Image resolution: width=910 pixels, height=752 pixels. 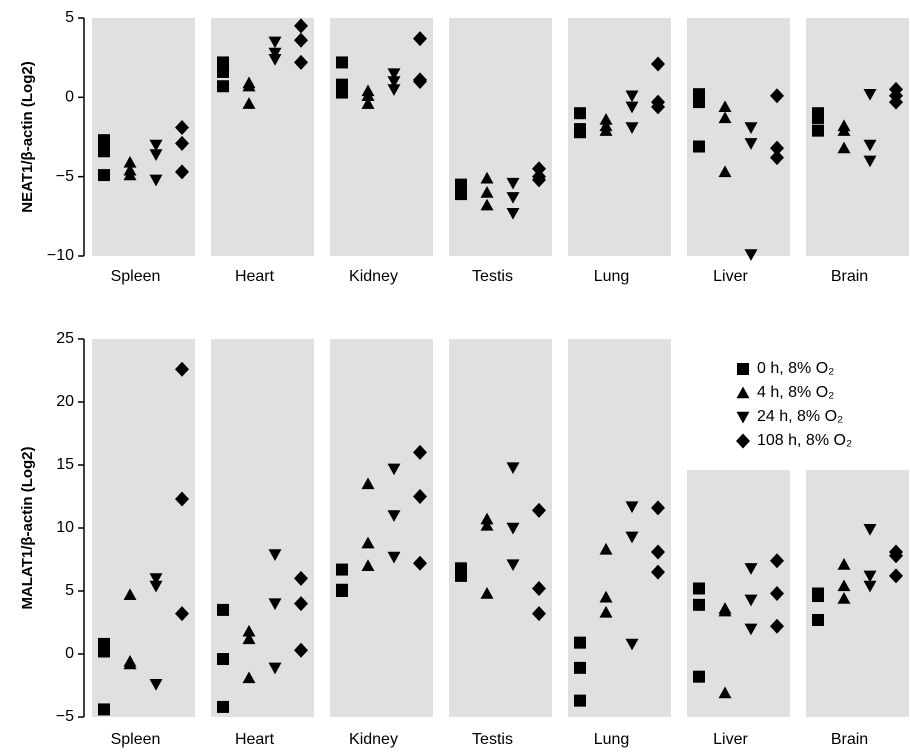 What do you see at coordinates (255, 739) in the screenshot?
I see `x-tick-label: Heart` at bounding box center [255, 739].